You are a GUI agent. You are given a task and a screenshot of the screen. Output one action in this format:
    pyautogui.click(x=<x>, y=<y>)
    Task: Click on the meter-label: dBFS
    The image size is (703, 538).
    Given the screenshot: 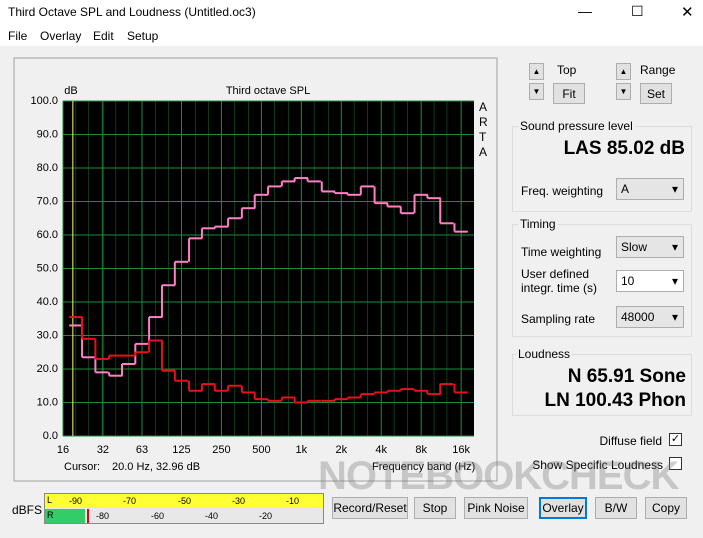 What is the action you would take?
    pyautogui.click(x=27, y=510)
    